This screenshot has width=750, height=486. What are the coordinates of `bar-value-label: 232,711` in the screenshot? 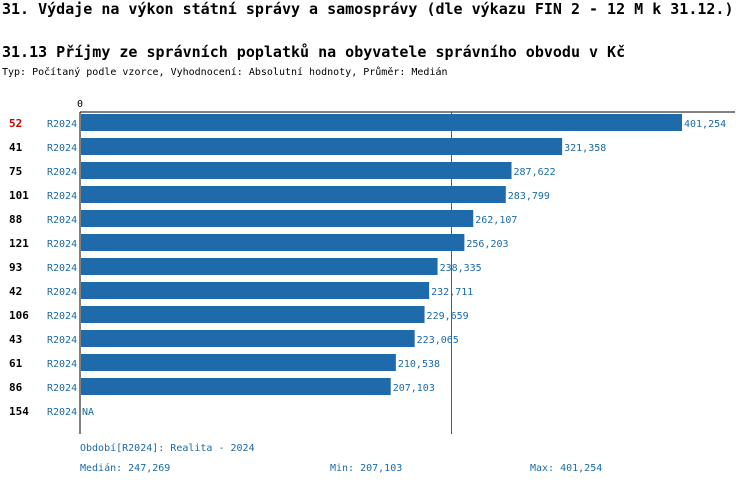 It's located at (452, 292).